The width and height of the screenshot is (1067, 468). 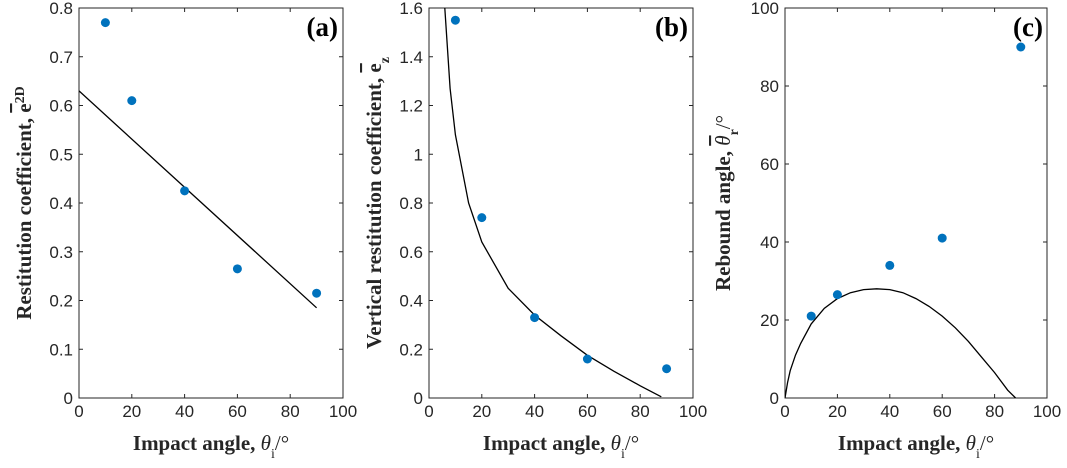 What do you see at coordinates (726, 203) in the screenshot?
I see `y-axis-label-c: Rebound angle, θr/°` at bounding box center [726, 203].